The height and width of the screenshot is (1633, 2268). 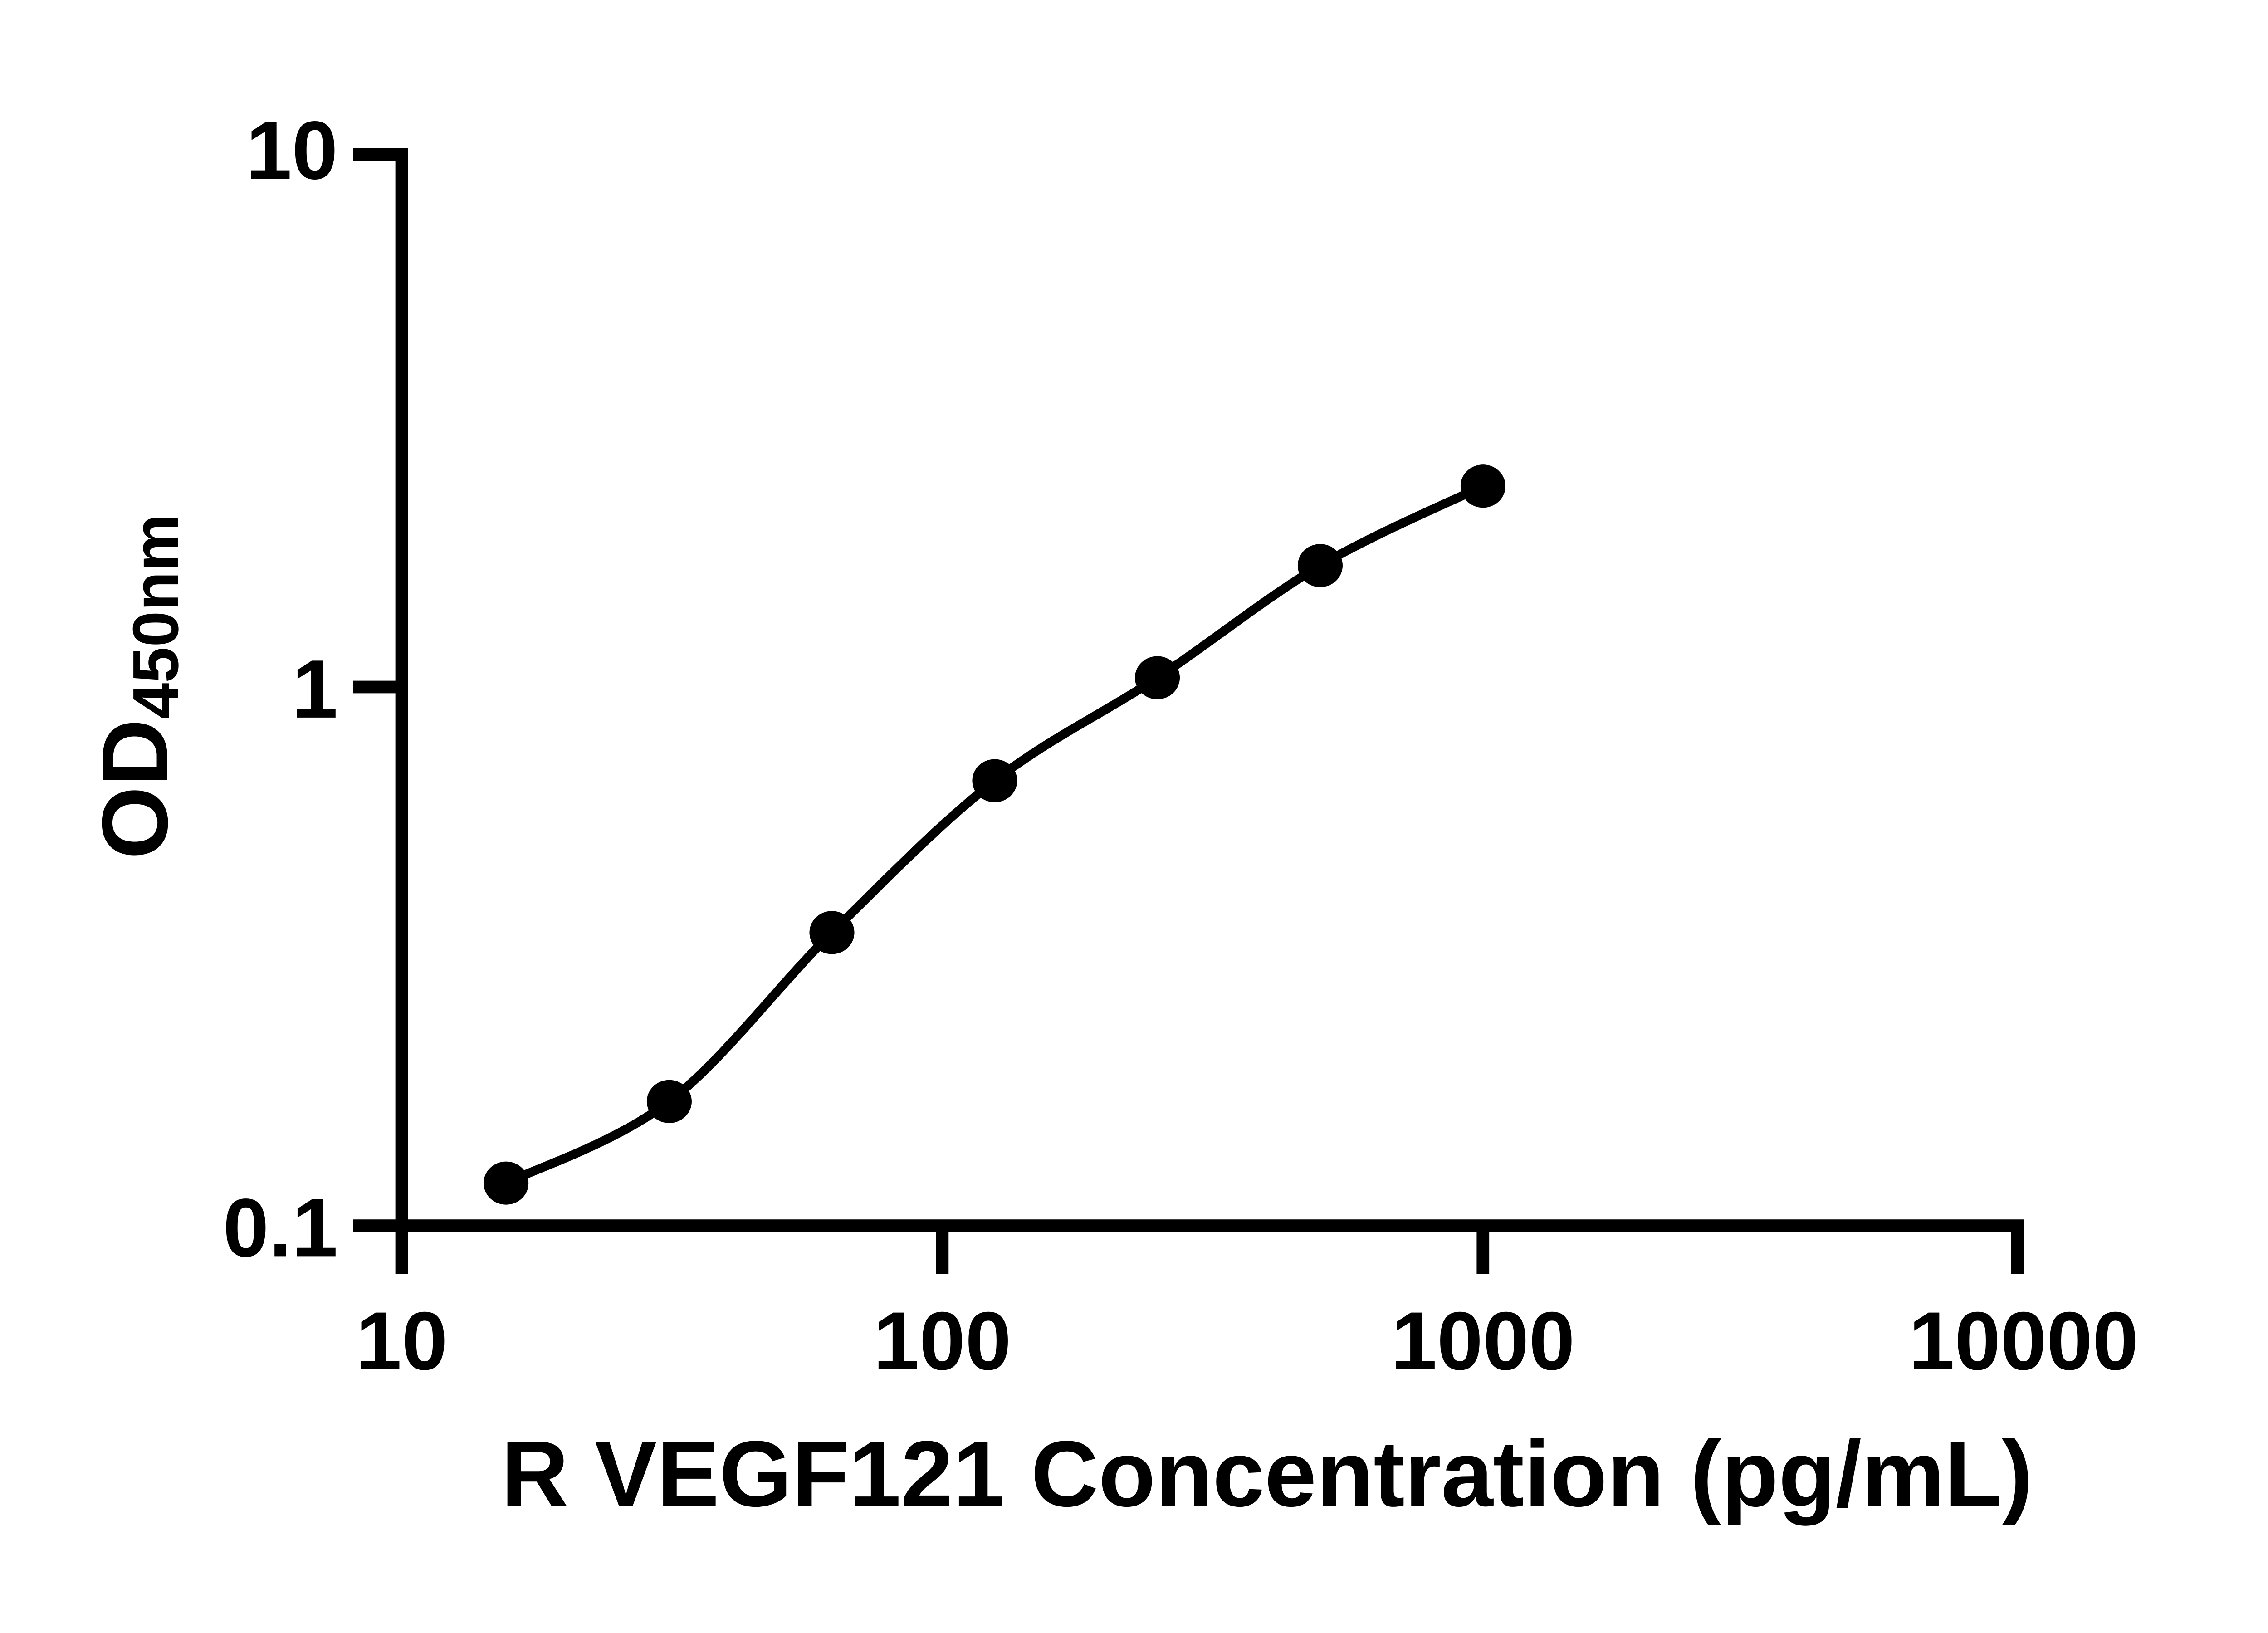 I want to click on y-tick-label: 10, so click(x=292, y=150).